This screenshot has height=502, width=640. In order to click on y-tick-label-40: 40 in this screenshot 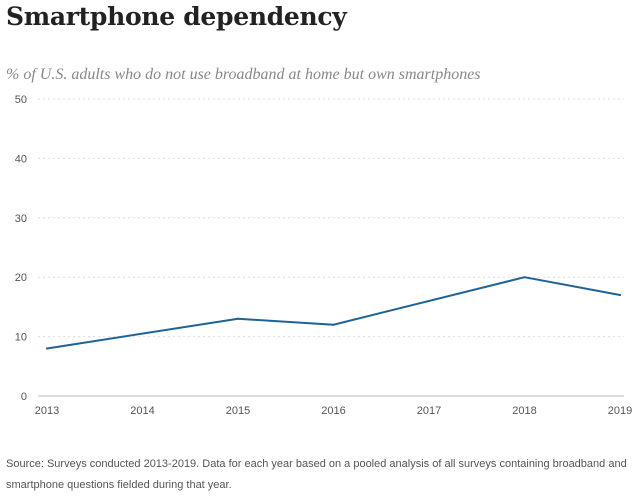, I will do `click(21, 159)`.